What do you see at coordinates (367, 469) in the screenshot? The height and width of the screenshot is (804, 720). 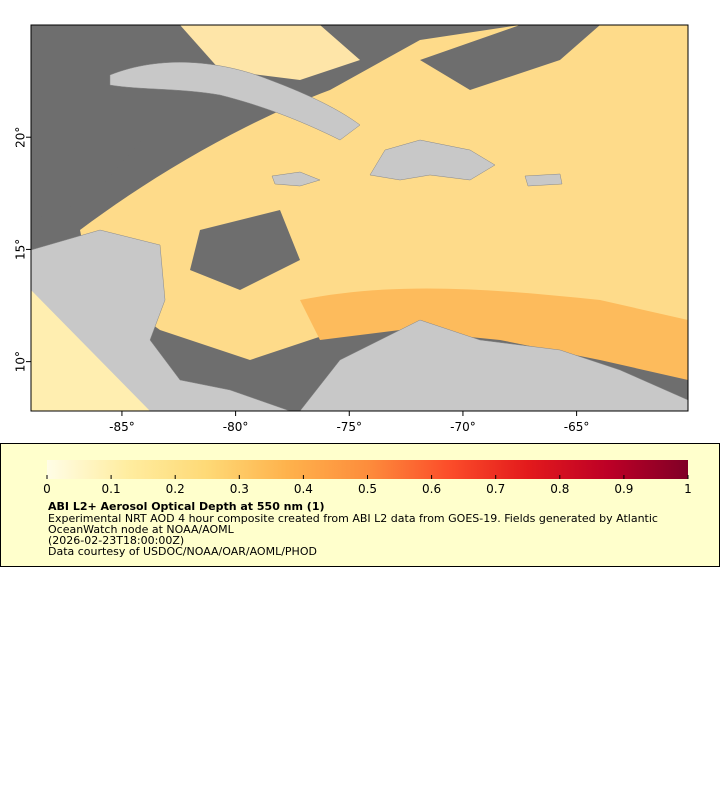 I see `colorbar` at bounding box center [367, 469].